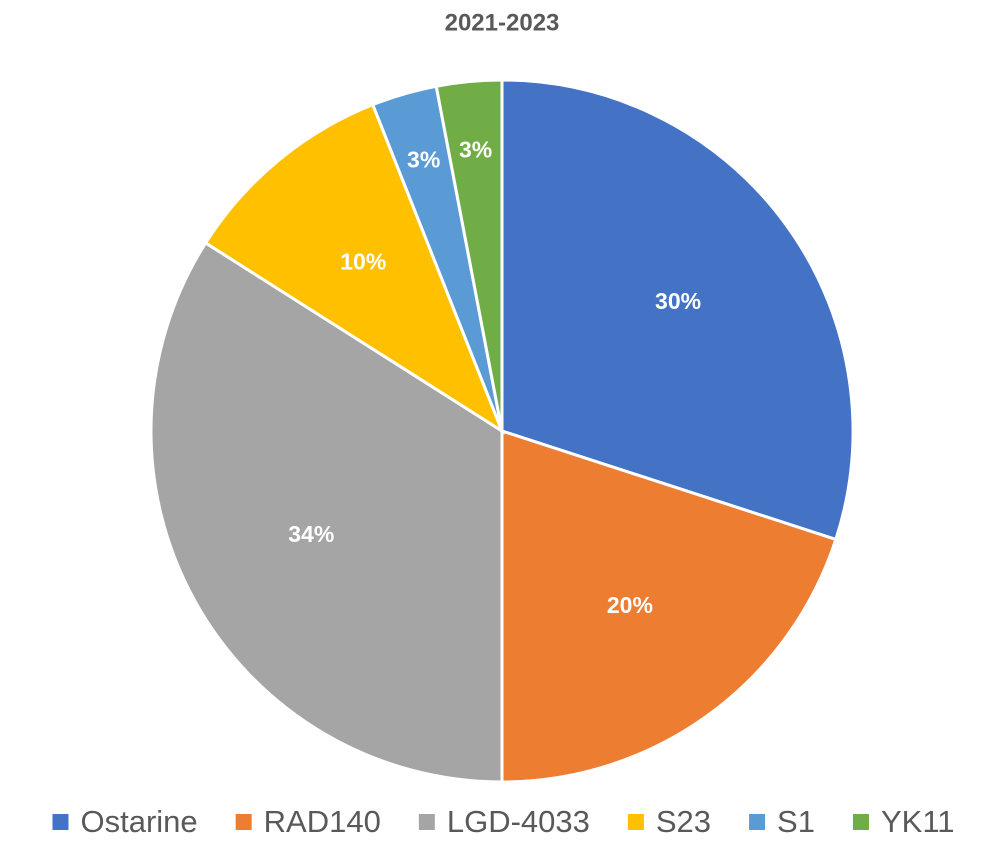  What do you see at coordinates (311, 534) in the screenshot?
I see `data-label: 34%` at bounding box center [311, 534].